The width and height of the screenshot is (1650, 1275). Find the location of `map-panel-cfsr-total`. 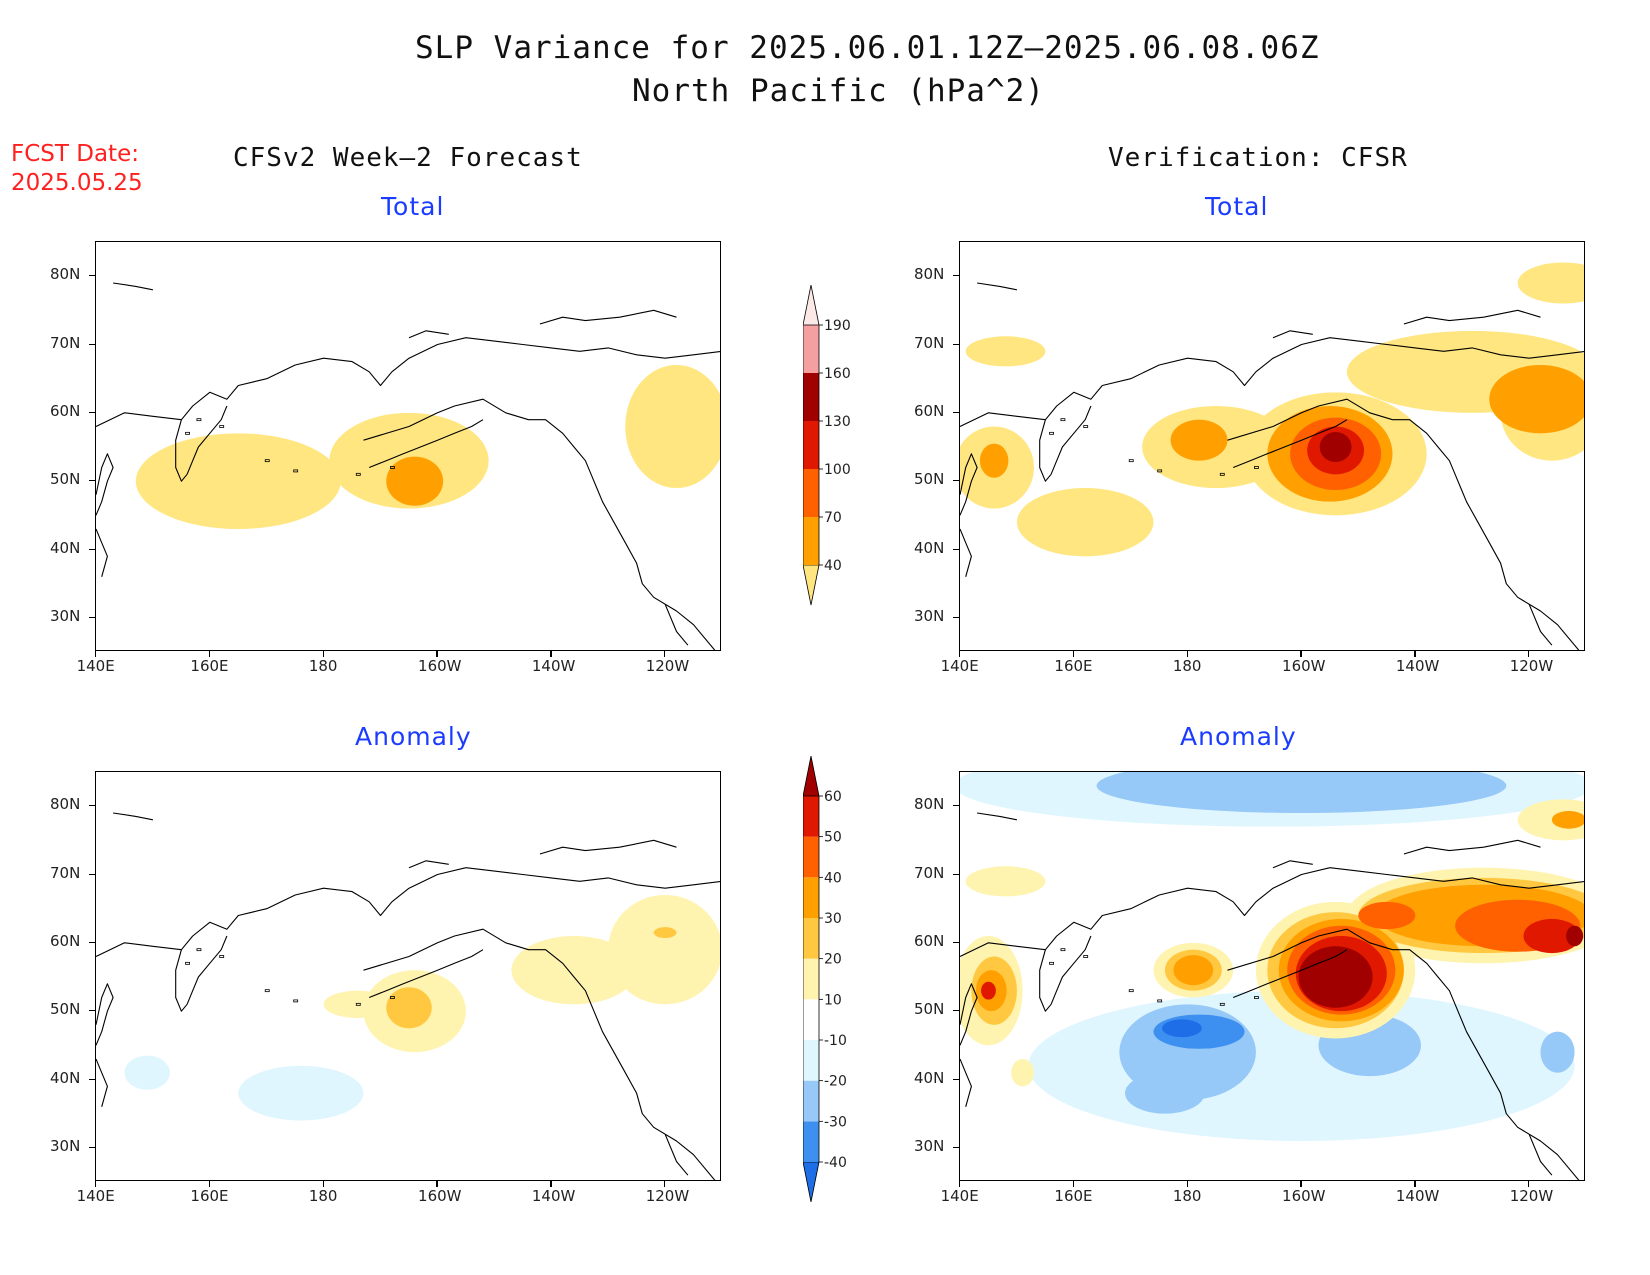

map-panel-cfsr-total is located at coordinates (1272, 446).